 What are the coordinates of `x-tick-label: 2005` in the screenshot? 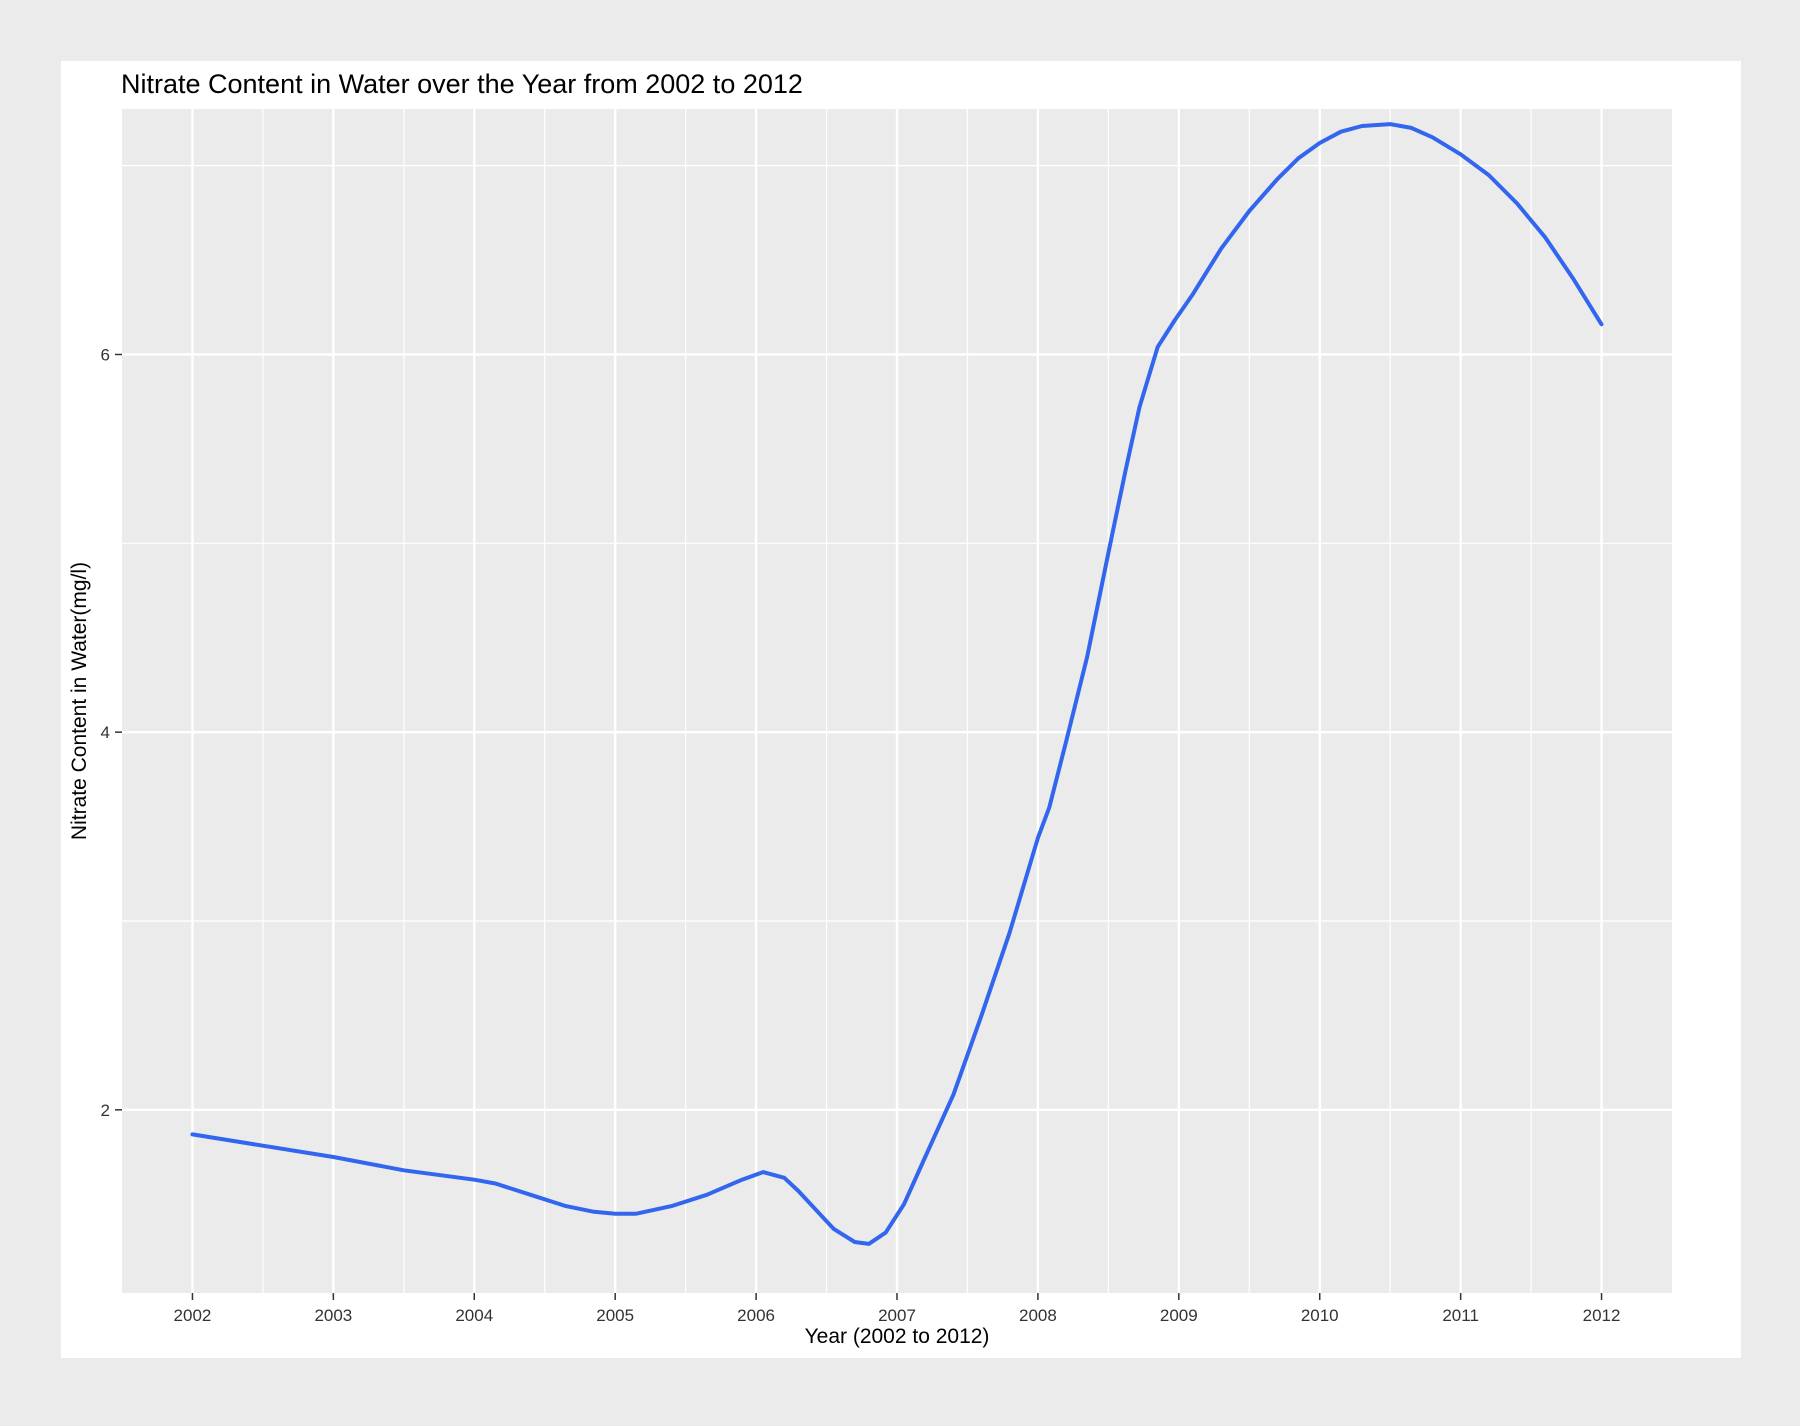 It's located at (615, 1315).